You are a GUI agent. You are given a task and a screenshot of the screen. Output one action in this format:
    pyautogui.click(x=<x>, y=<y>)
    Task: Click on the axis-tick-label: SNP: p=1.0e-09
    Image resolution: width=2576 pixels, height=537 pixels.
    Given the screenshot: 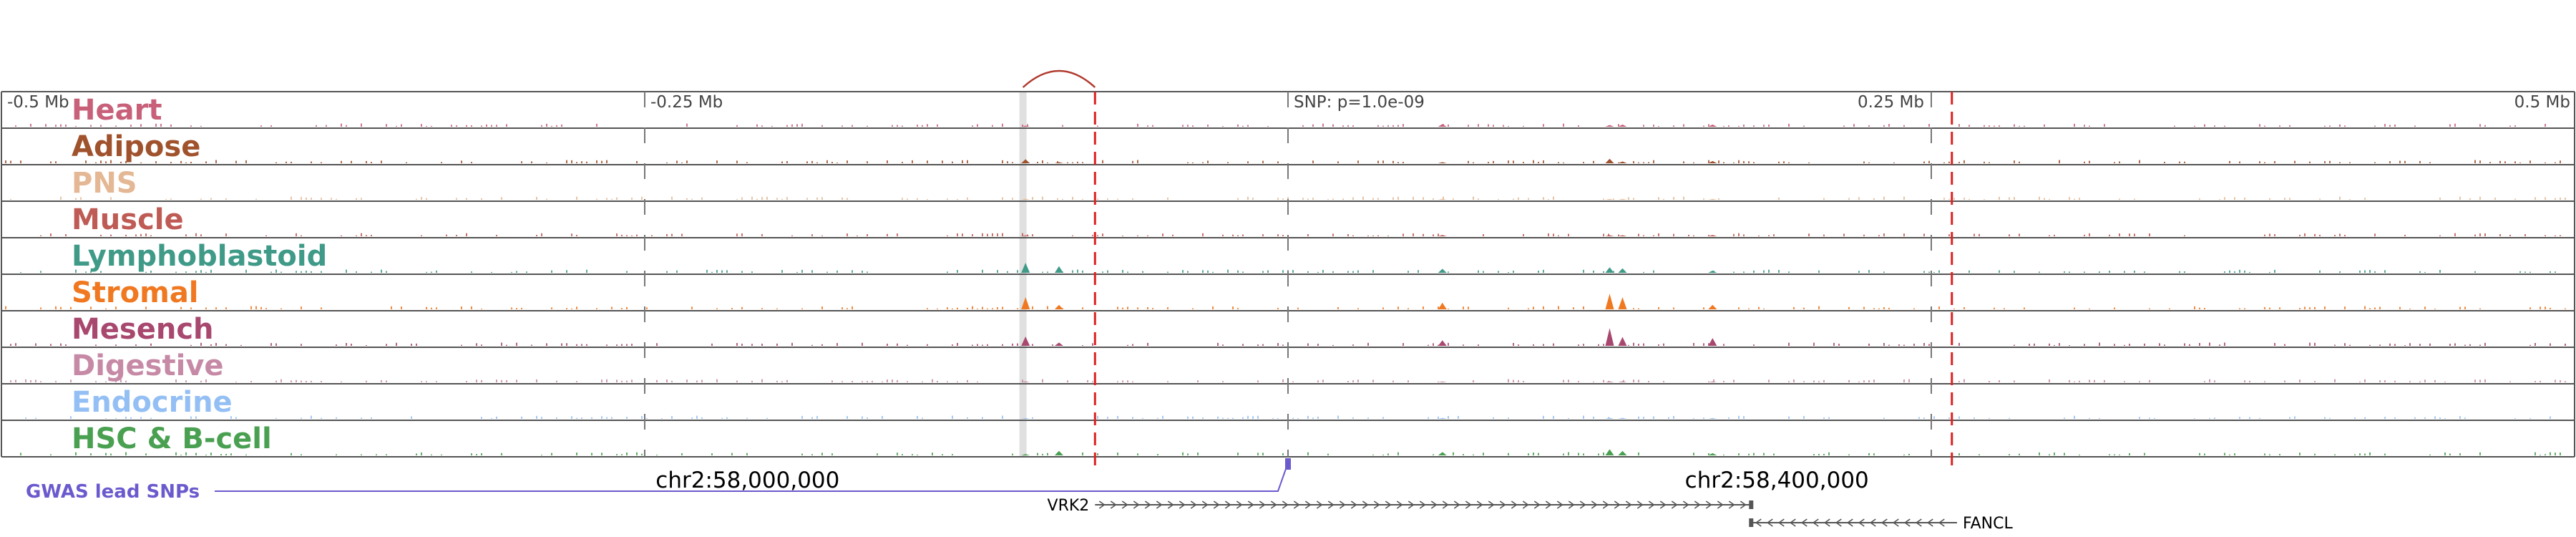 What is the action you would take?
    pyautogui.click(x=1359, y=102)
    